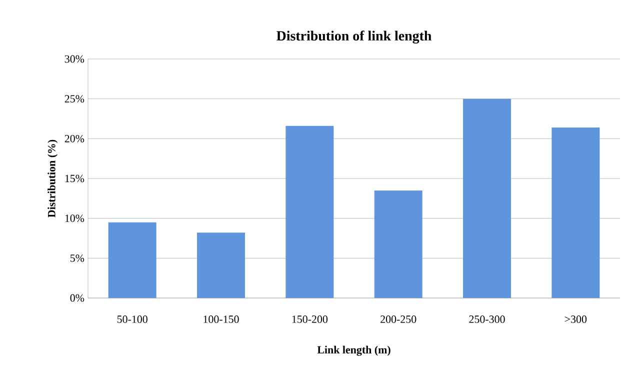  What do you see at coordinates (310, 319) in the screenshot?
I see `x-tick-label: 150-200` at bounding box center [310, 319].